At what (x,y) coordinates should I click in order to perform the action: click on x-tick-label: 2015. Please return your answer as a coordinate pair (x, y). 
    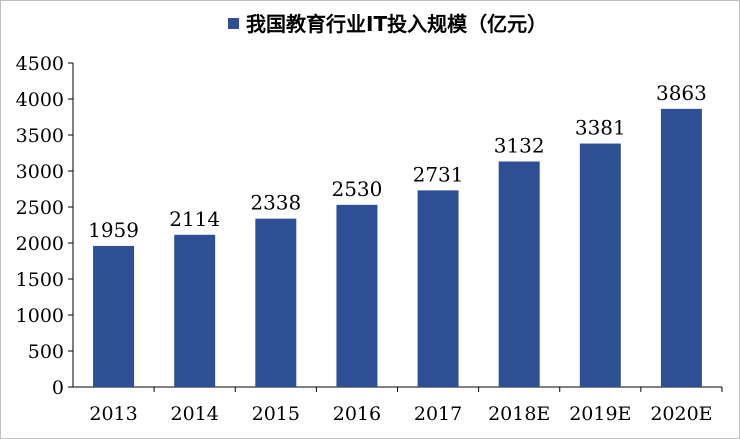
    Looking at the image, I should click on (276, 414).